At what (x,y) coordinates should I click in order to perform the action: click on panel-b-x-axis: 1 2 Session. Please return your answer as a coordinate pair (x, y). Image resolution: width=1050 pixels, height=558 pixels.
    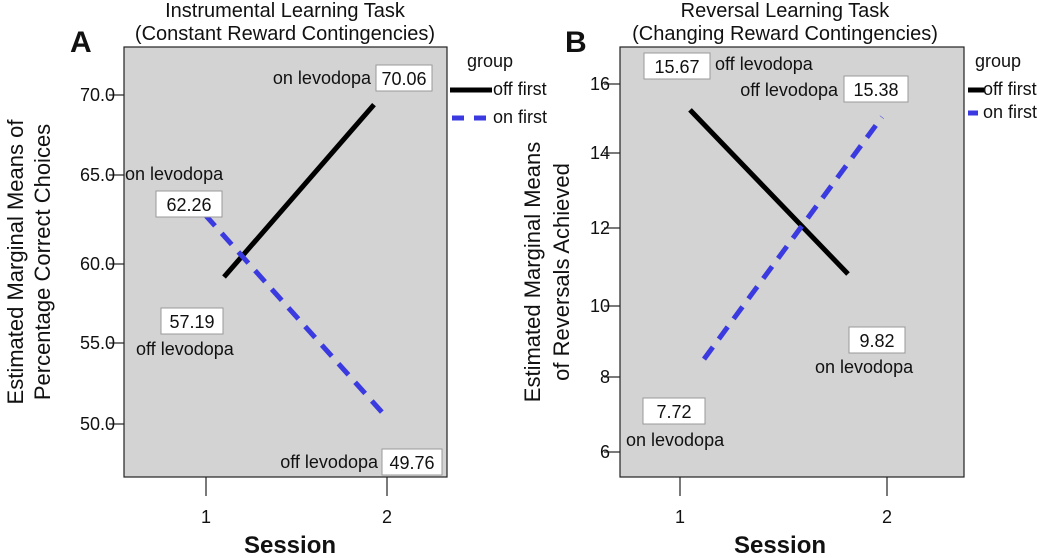
    Looking at the image, I should click on (783, 517).